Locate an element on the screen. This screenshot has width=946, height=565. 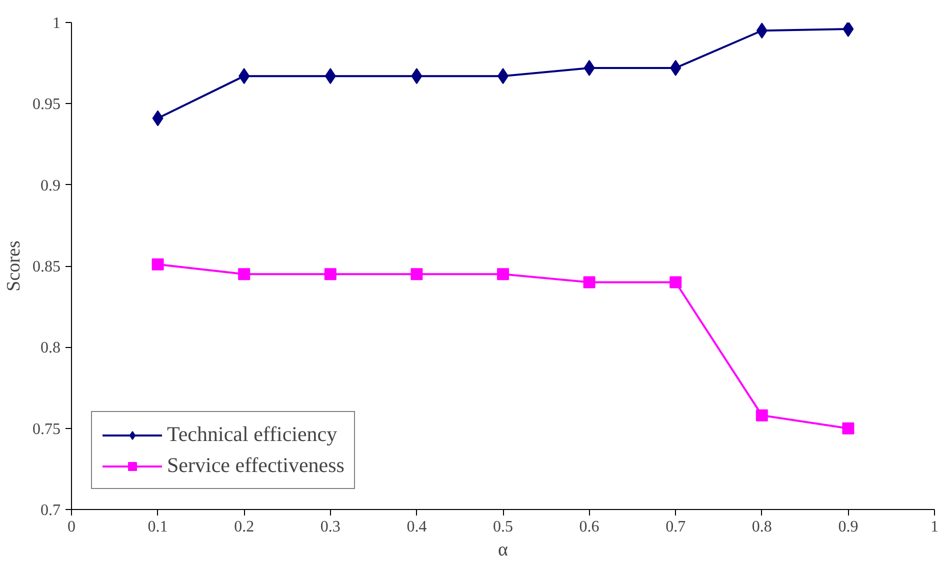
y-tick-label: 0.85 is located at coordinates (46, 267).